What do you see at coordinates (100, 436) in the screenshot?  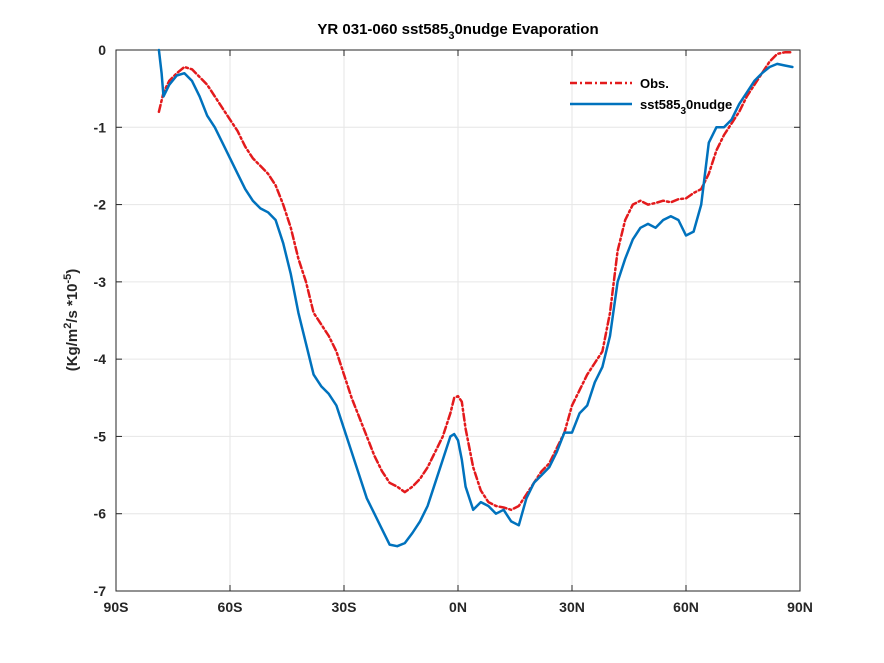 I see `y-tick-label: -5` at bounding box center [100, 436].